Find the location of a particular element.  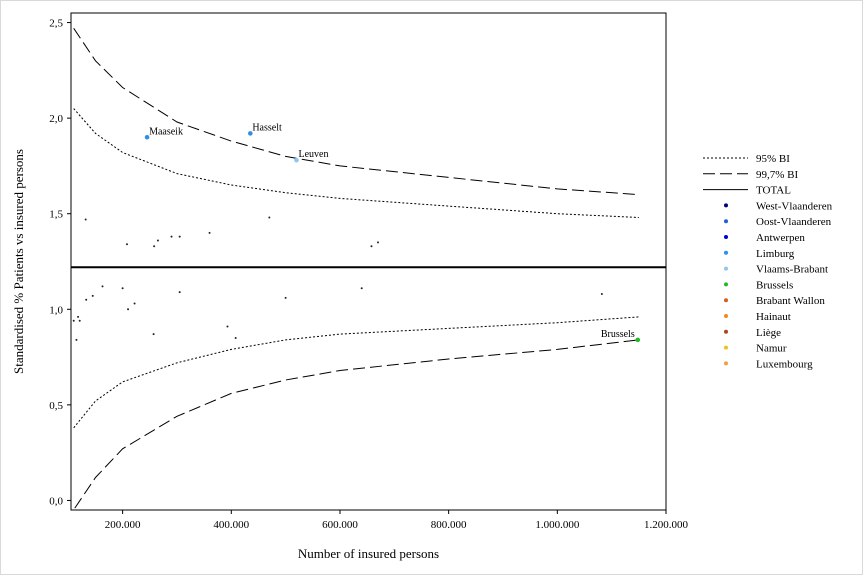

y-tick-label: 1,5 is located at coordinates (56, 215).